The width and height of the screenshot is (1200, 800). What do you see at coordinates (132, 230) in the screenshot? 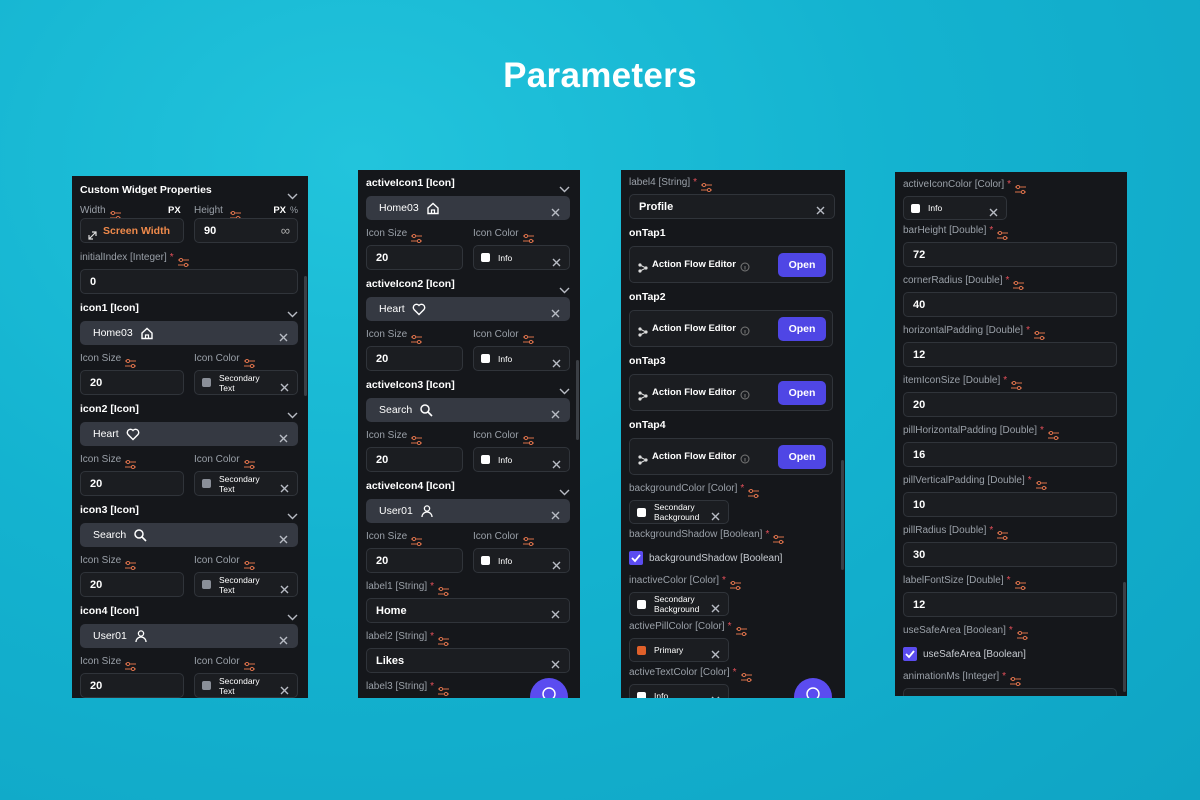
I see `width-input: Screen Width` at bounding box center [132, 230].